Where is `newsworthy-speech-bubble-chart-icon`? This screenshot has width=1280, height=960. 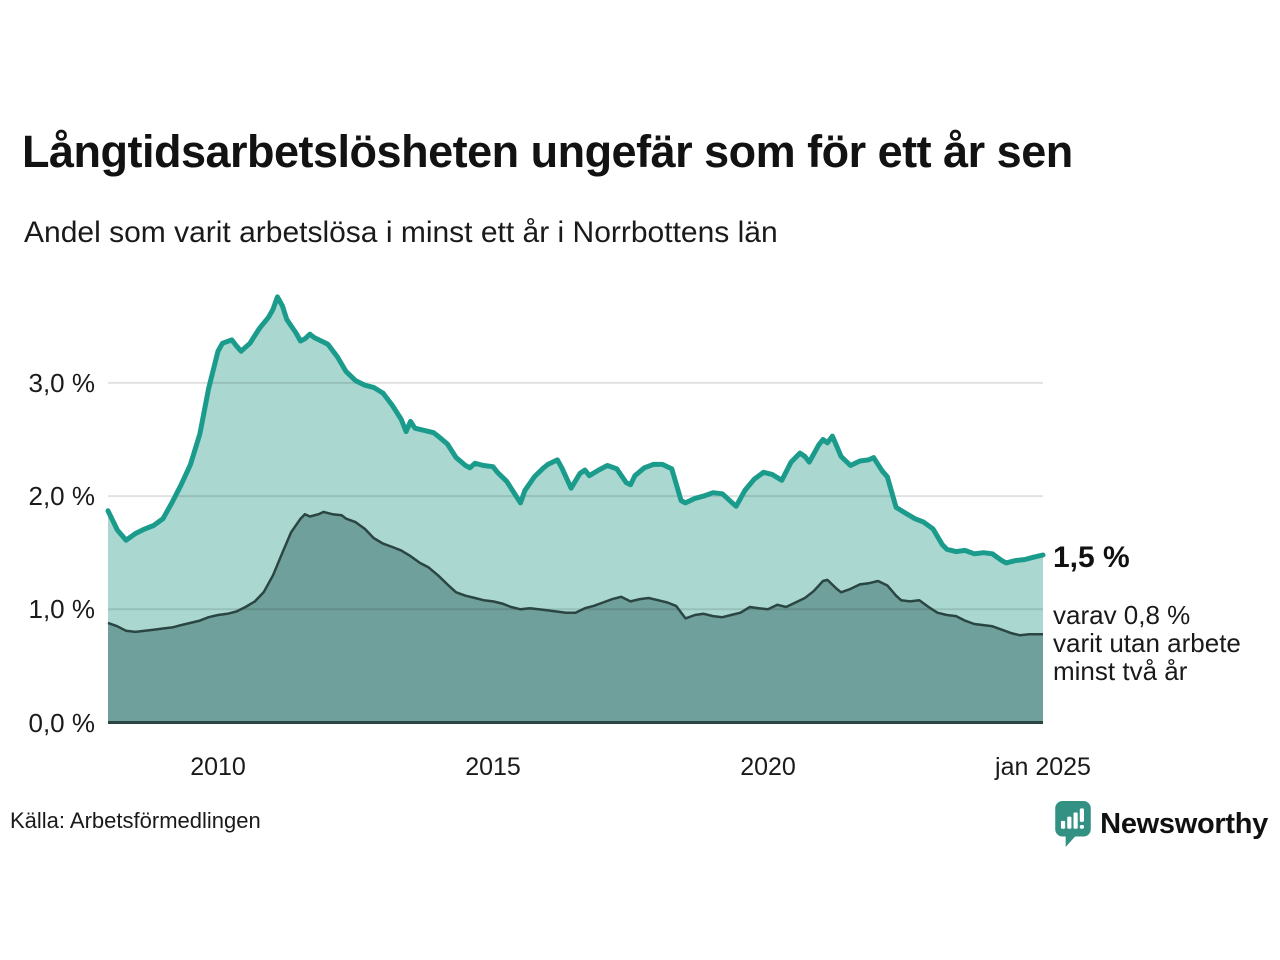 newsworthy-speech-bubble-chart-icon is located at coordinates (1073, 824).